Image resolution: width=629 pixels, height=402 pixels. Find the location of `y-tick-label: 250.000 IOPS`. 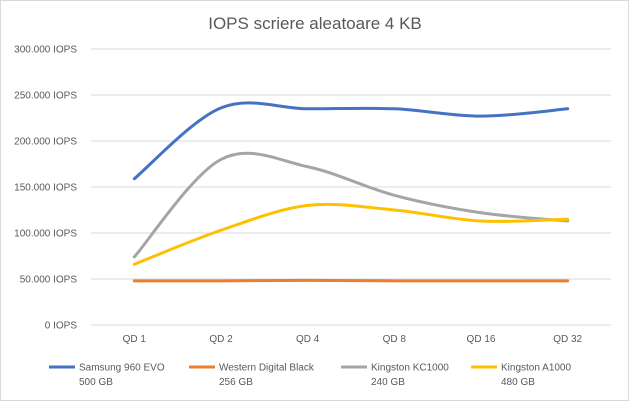

y-tick-label: 250.000 IOPS is located at coordinates (45, 96).